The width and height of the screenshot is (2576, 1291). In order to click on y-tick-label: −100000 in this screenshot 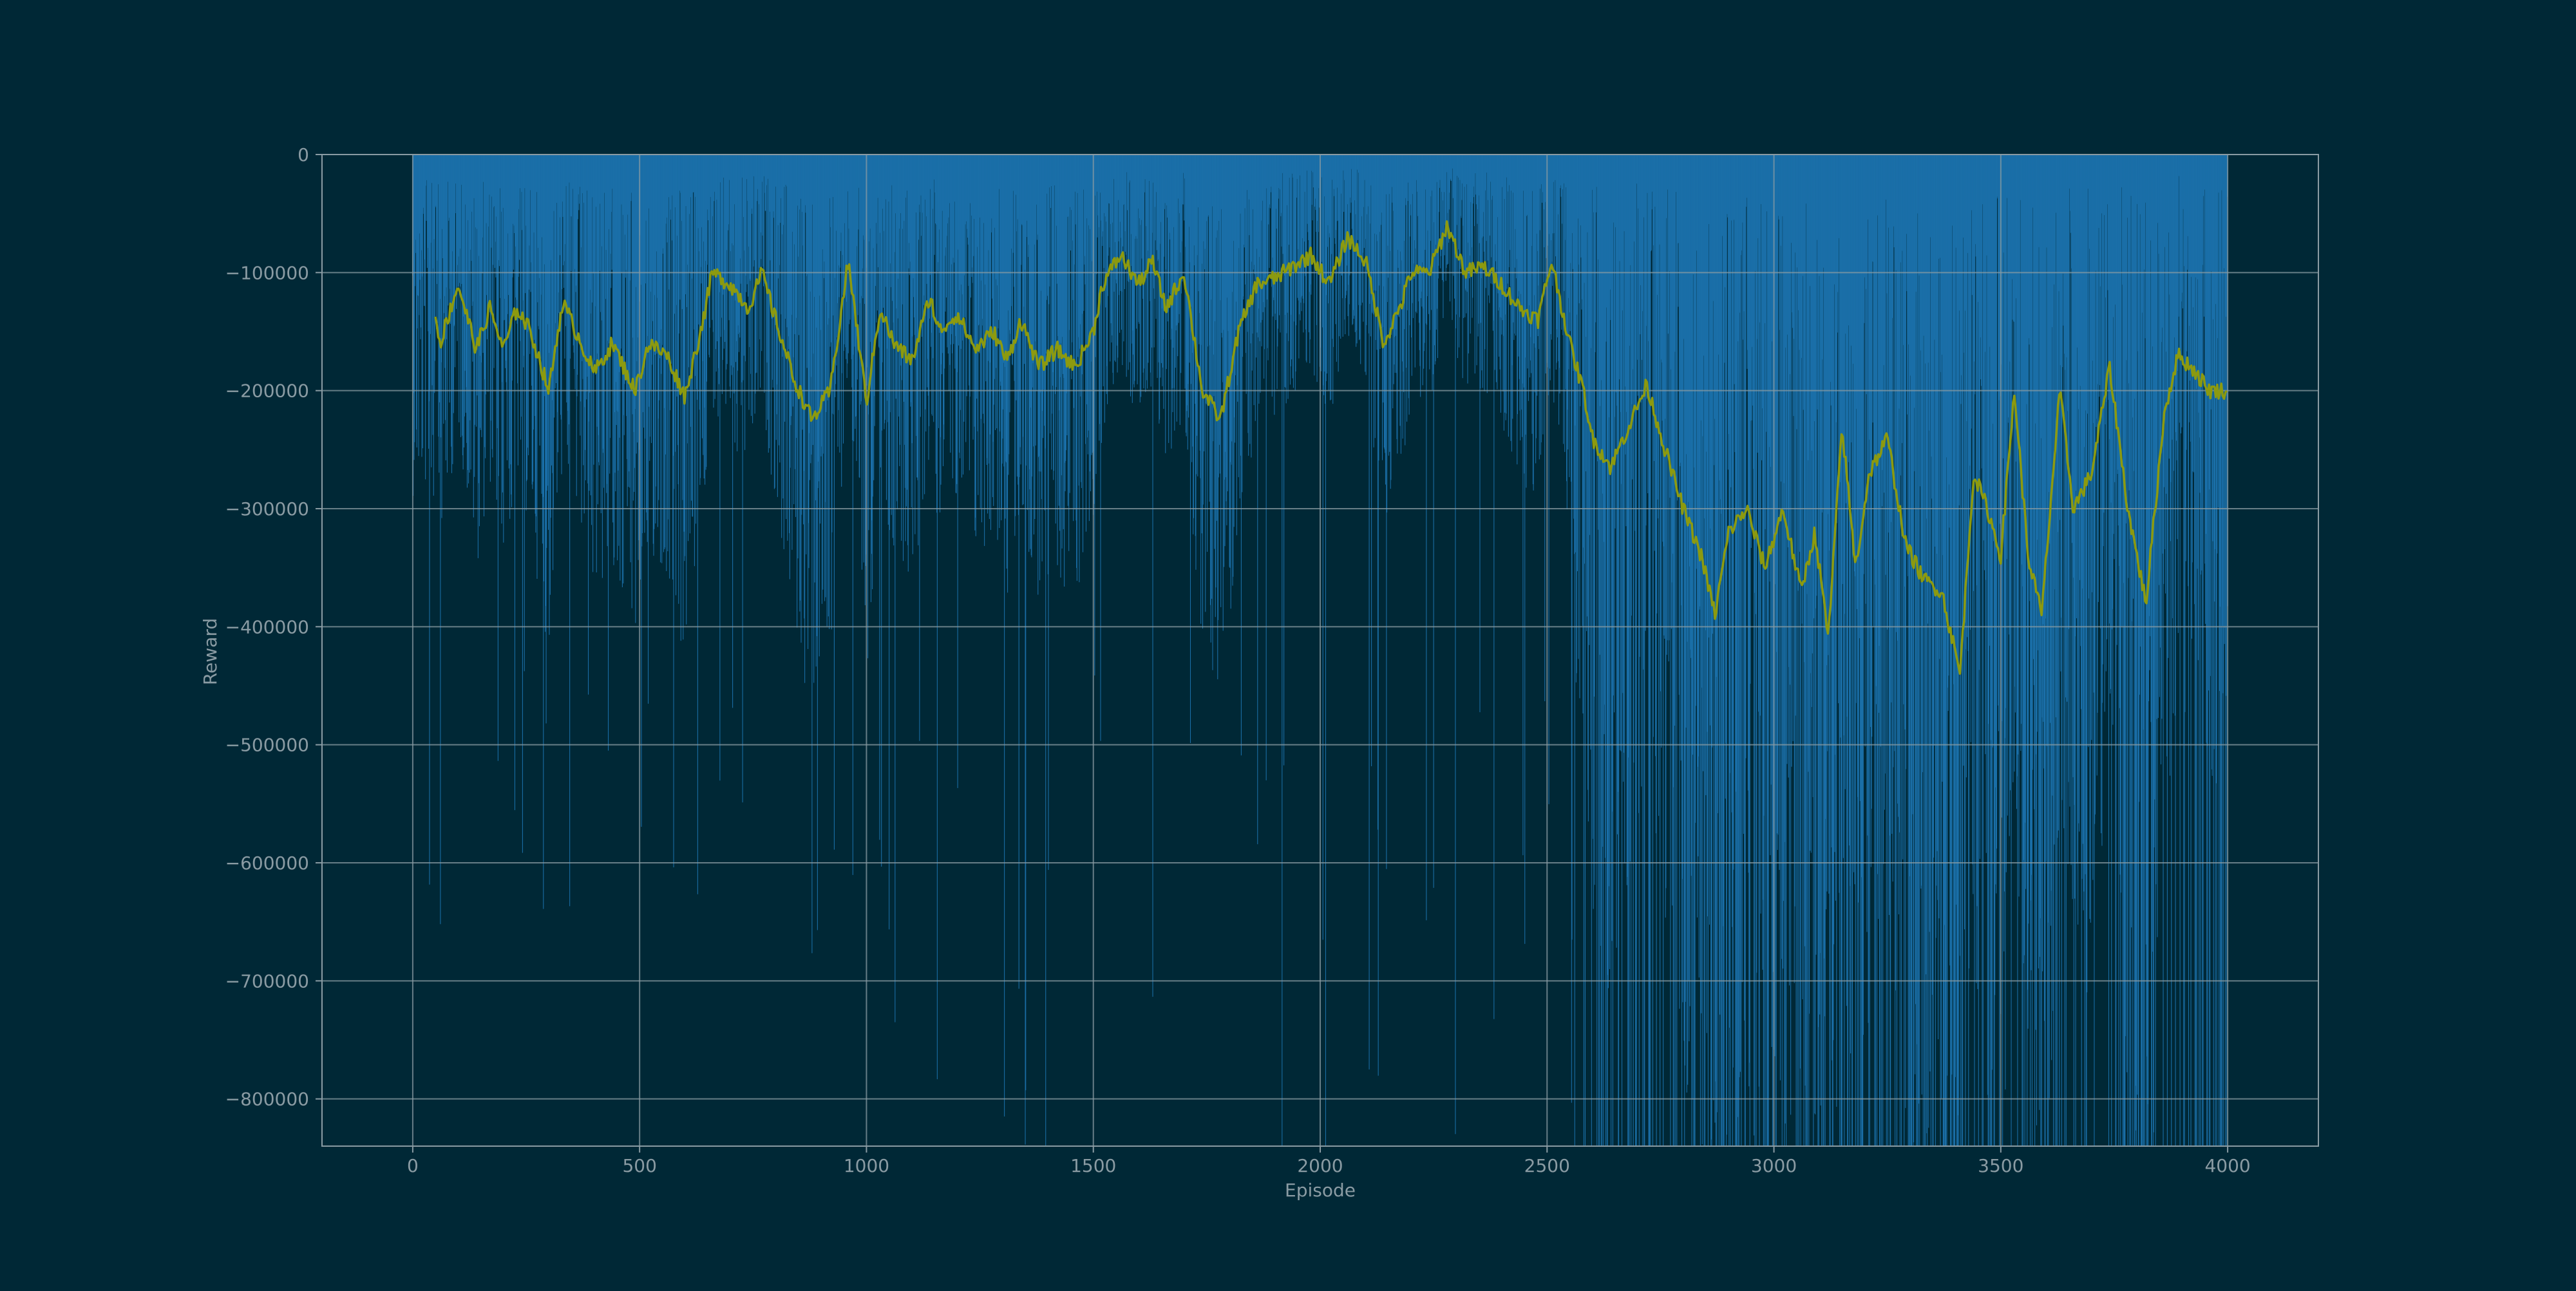, I will do `click(267, 272)`.